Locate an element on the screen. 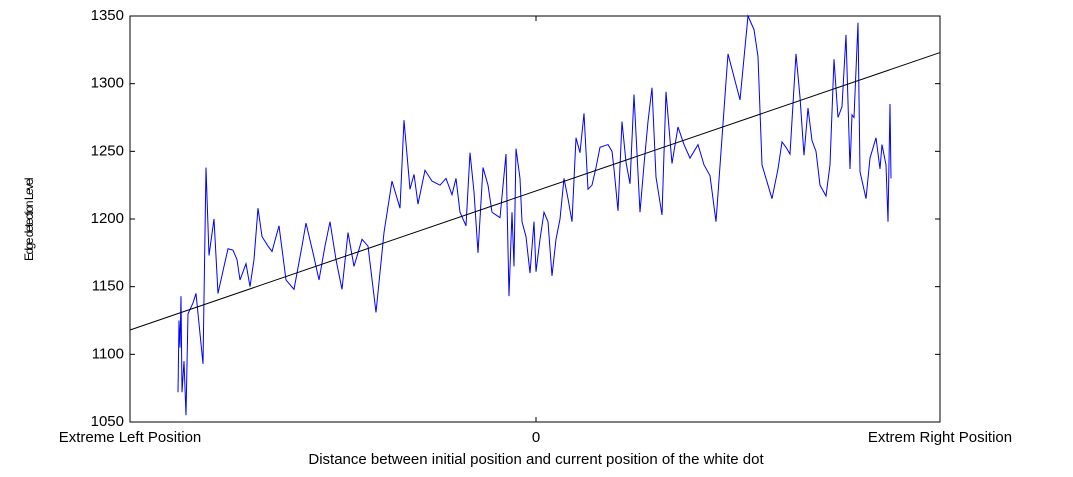 Image resolution: width=1073 pixels, height=477 pixels. y-tick-label: 1250 is located at coordinates (107, 150).